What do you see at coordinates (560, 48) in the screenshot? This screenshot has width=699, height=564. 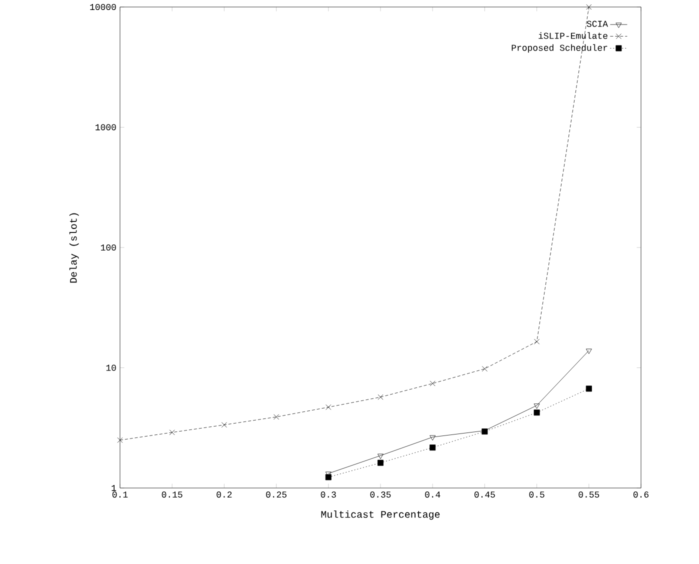 I see `legend-label: Proposed Scheduler` at bounding box center [560, 48].